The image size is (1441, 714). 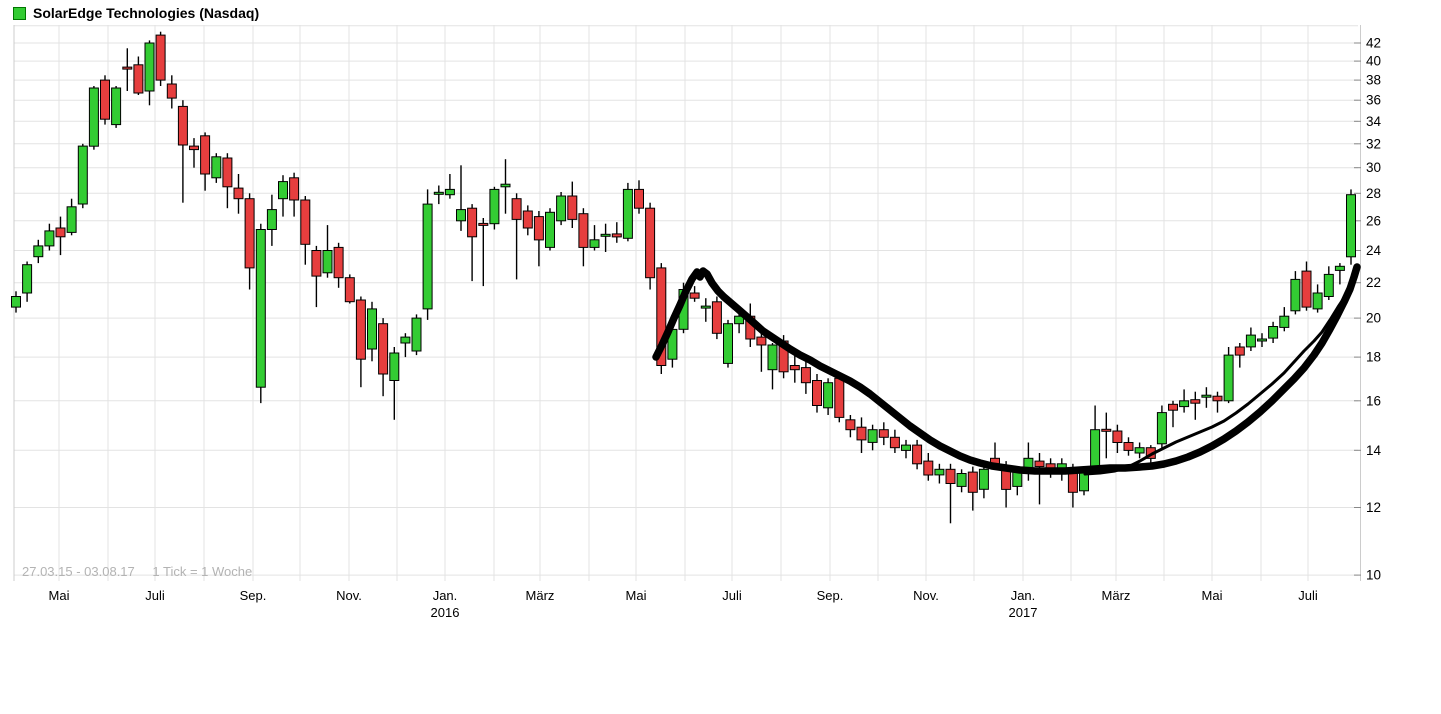 I want to click on y-axis-label: 12, so click(x=1373, y=507).